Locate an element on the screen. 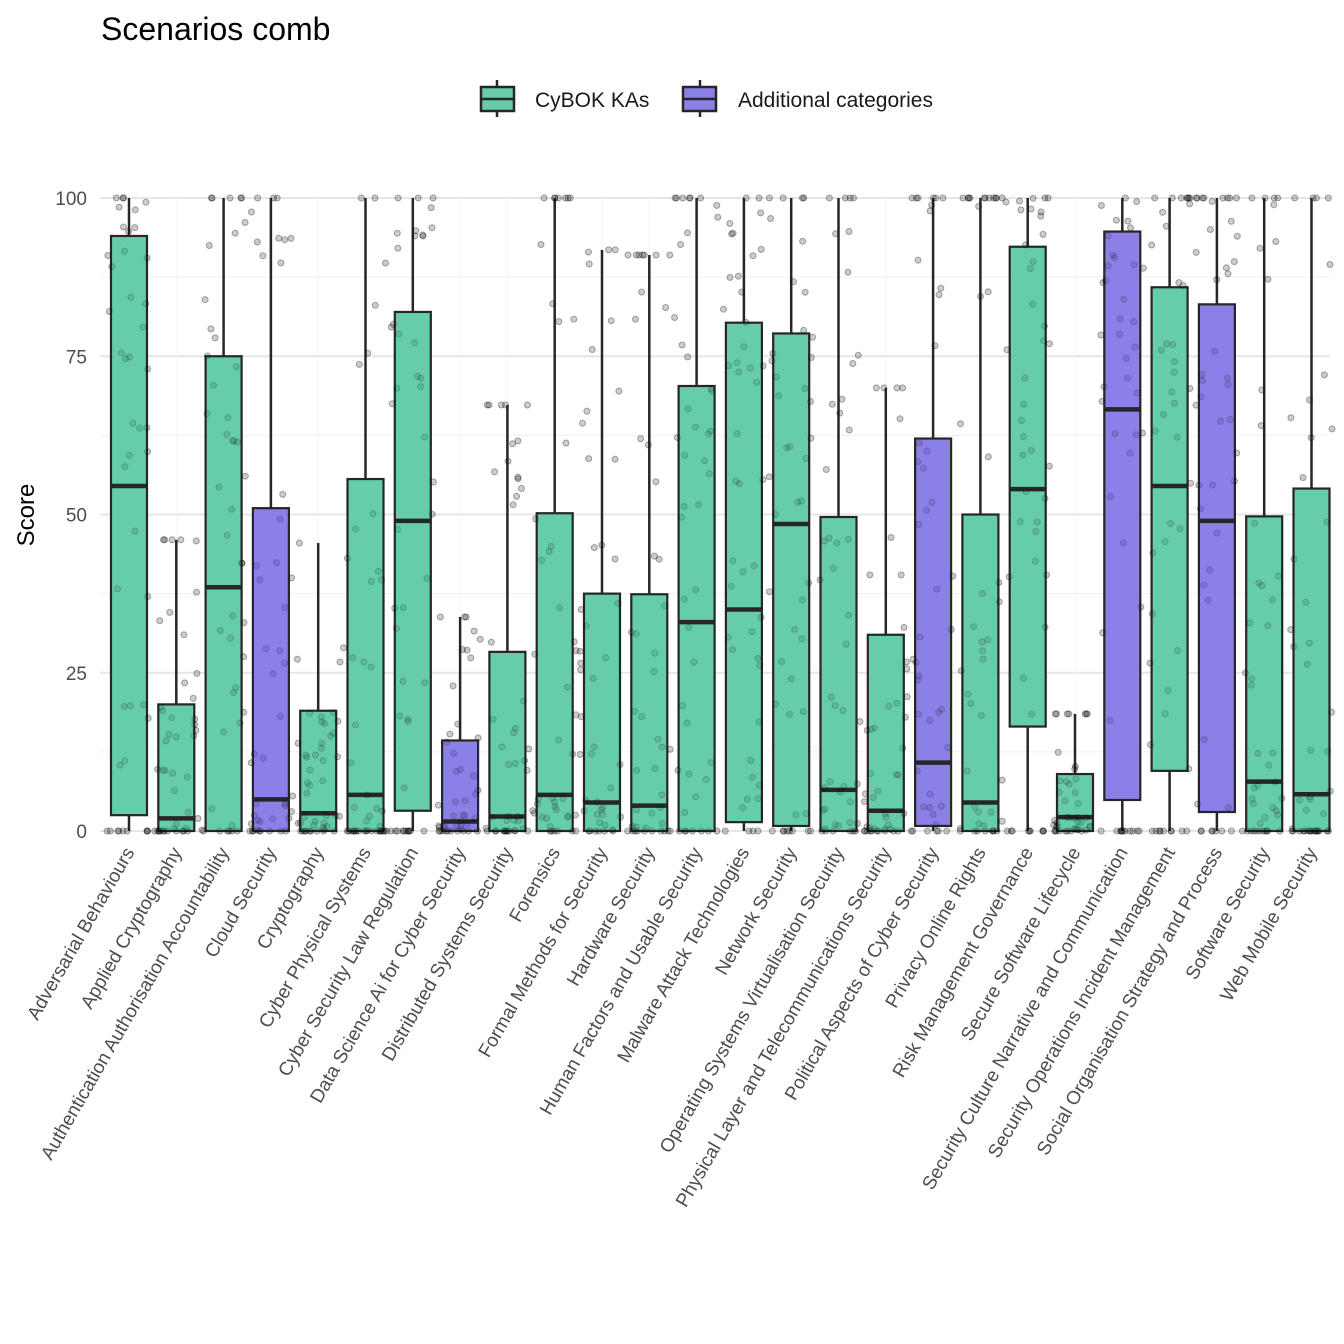 The image size is (1344, 1344). box-cloud-security is located at coordinates (270, 515).